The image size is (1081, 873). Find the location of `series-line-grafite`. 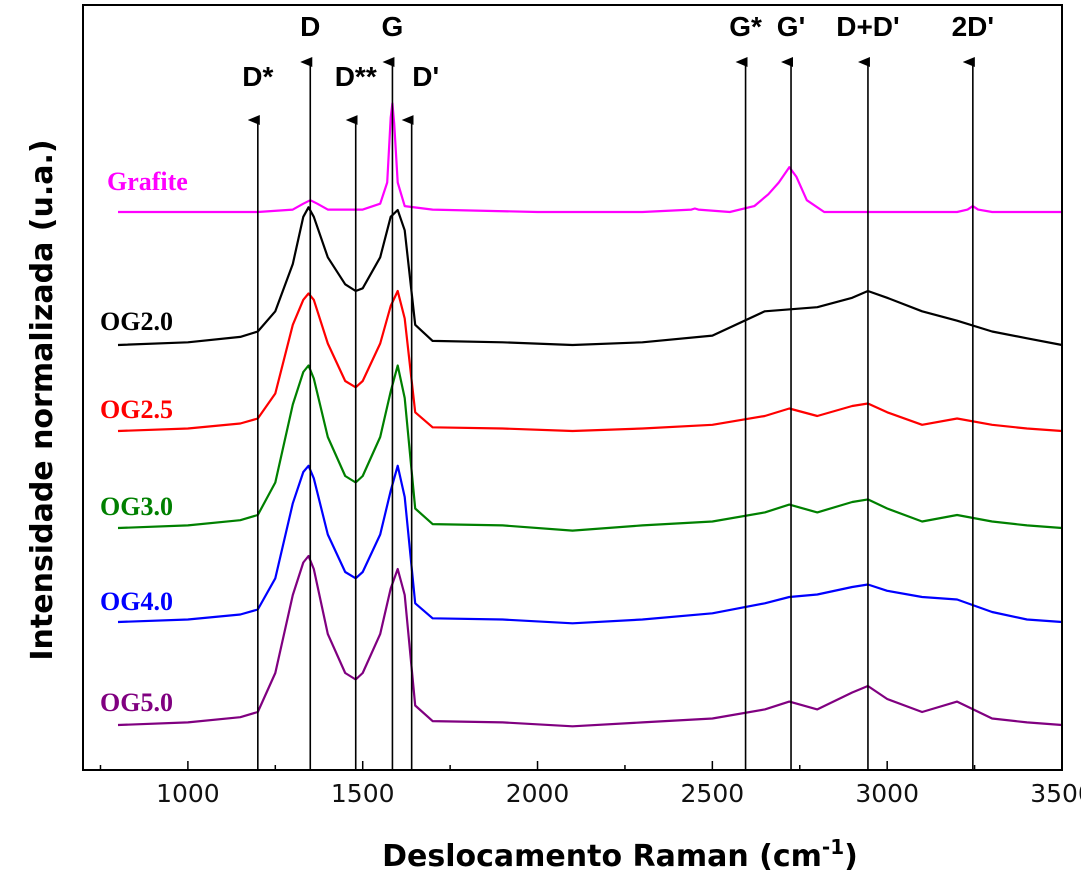

series-line-grafite is located at coordinates (590, 158).